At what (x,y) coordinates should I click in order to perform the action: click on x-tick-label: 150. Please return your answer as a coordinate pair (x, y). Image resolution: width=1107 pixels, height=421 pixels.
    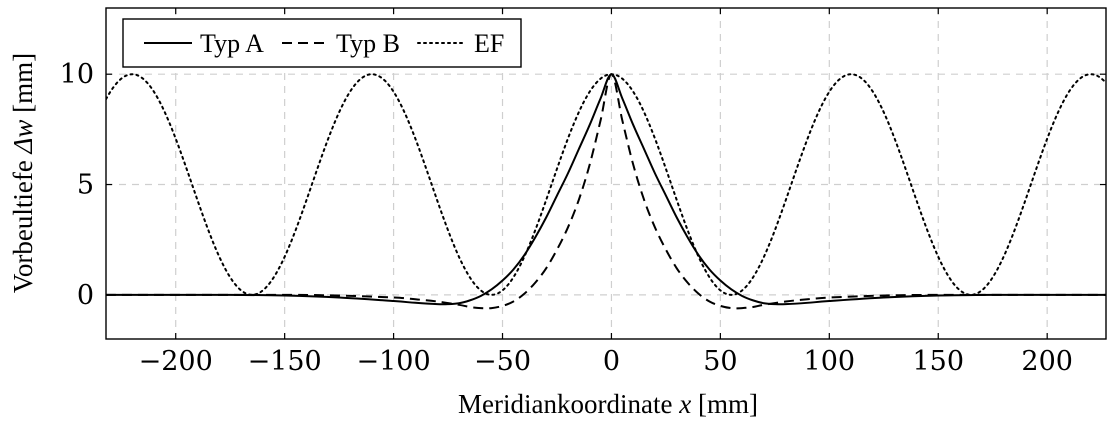
    Looking at the image, I should click on (938, 361).